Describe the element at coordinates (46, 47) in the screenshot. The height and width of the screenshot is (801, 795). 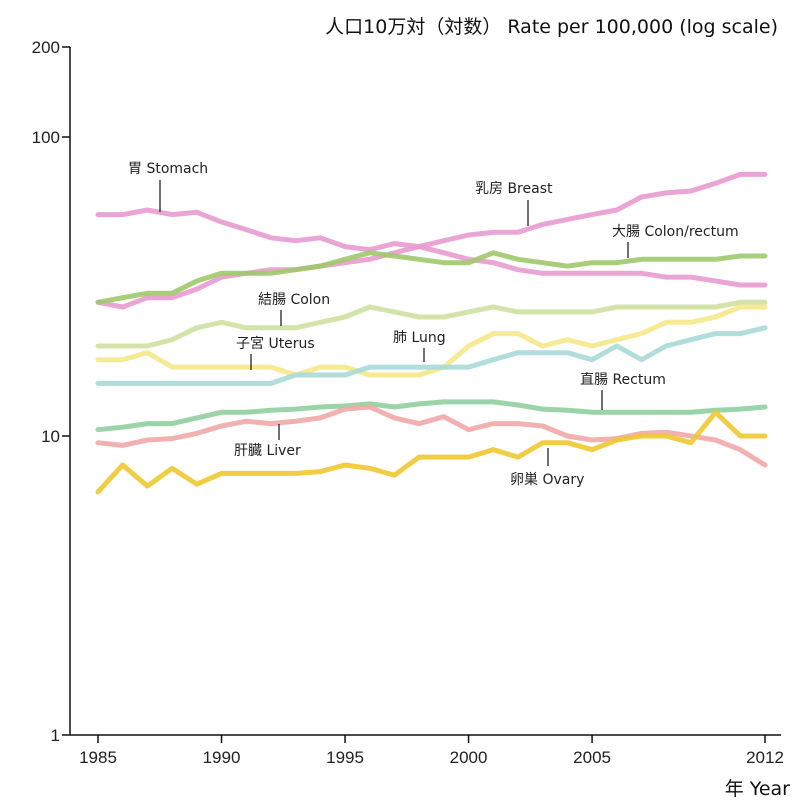
I see `y-tick-label: 200` at that location.